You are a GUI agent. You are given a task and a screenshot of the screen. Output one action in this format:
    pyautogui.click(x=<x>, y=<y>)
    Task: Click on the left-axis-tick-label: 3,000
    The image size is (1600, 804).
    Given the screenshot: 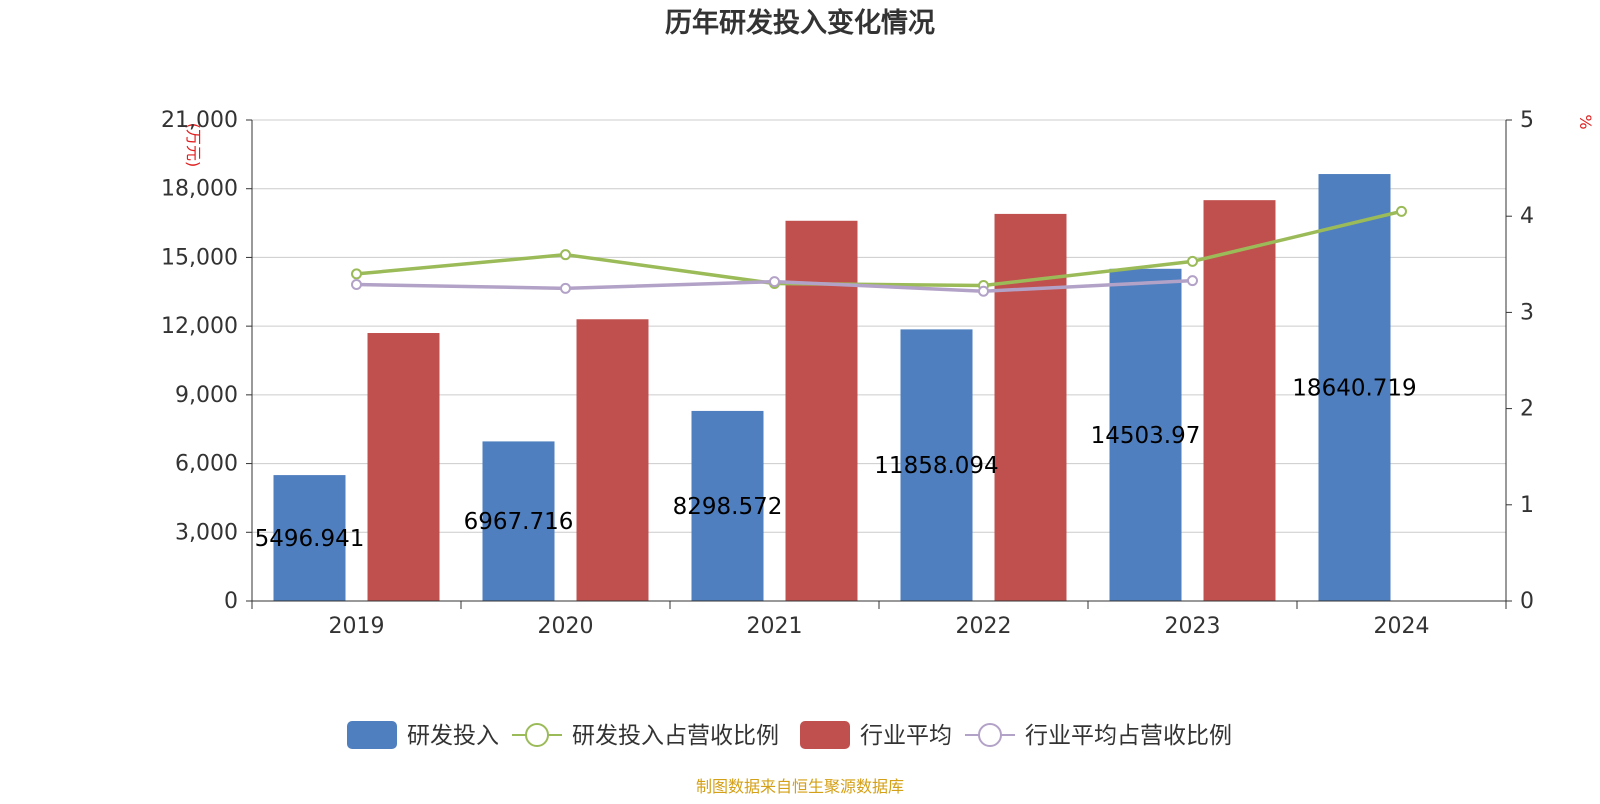 What is the action you would take?
    pyautogui.click(x=206, y=532)
    